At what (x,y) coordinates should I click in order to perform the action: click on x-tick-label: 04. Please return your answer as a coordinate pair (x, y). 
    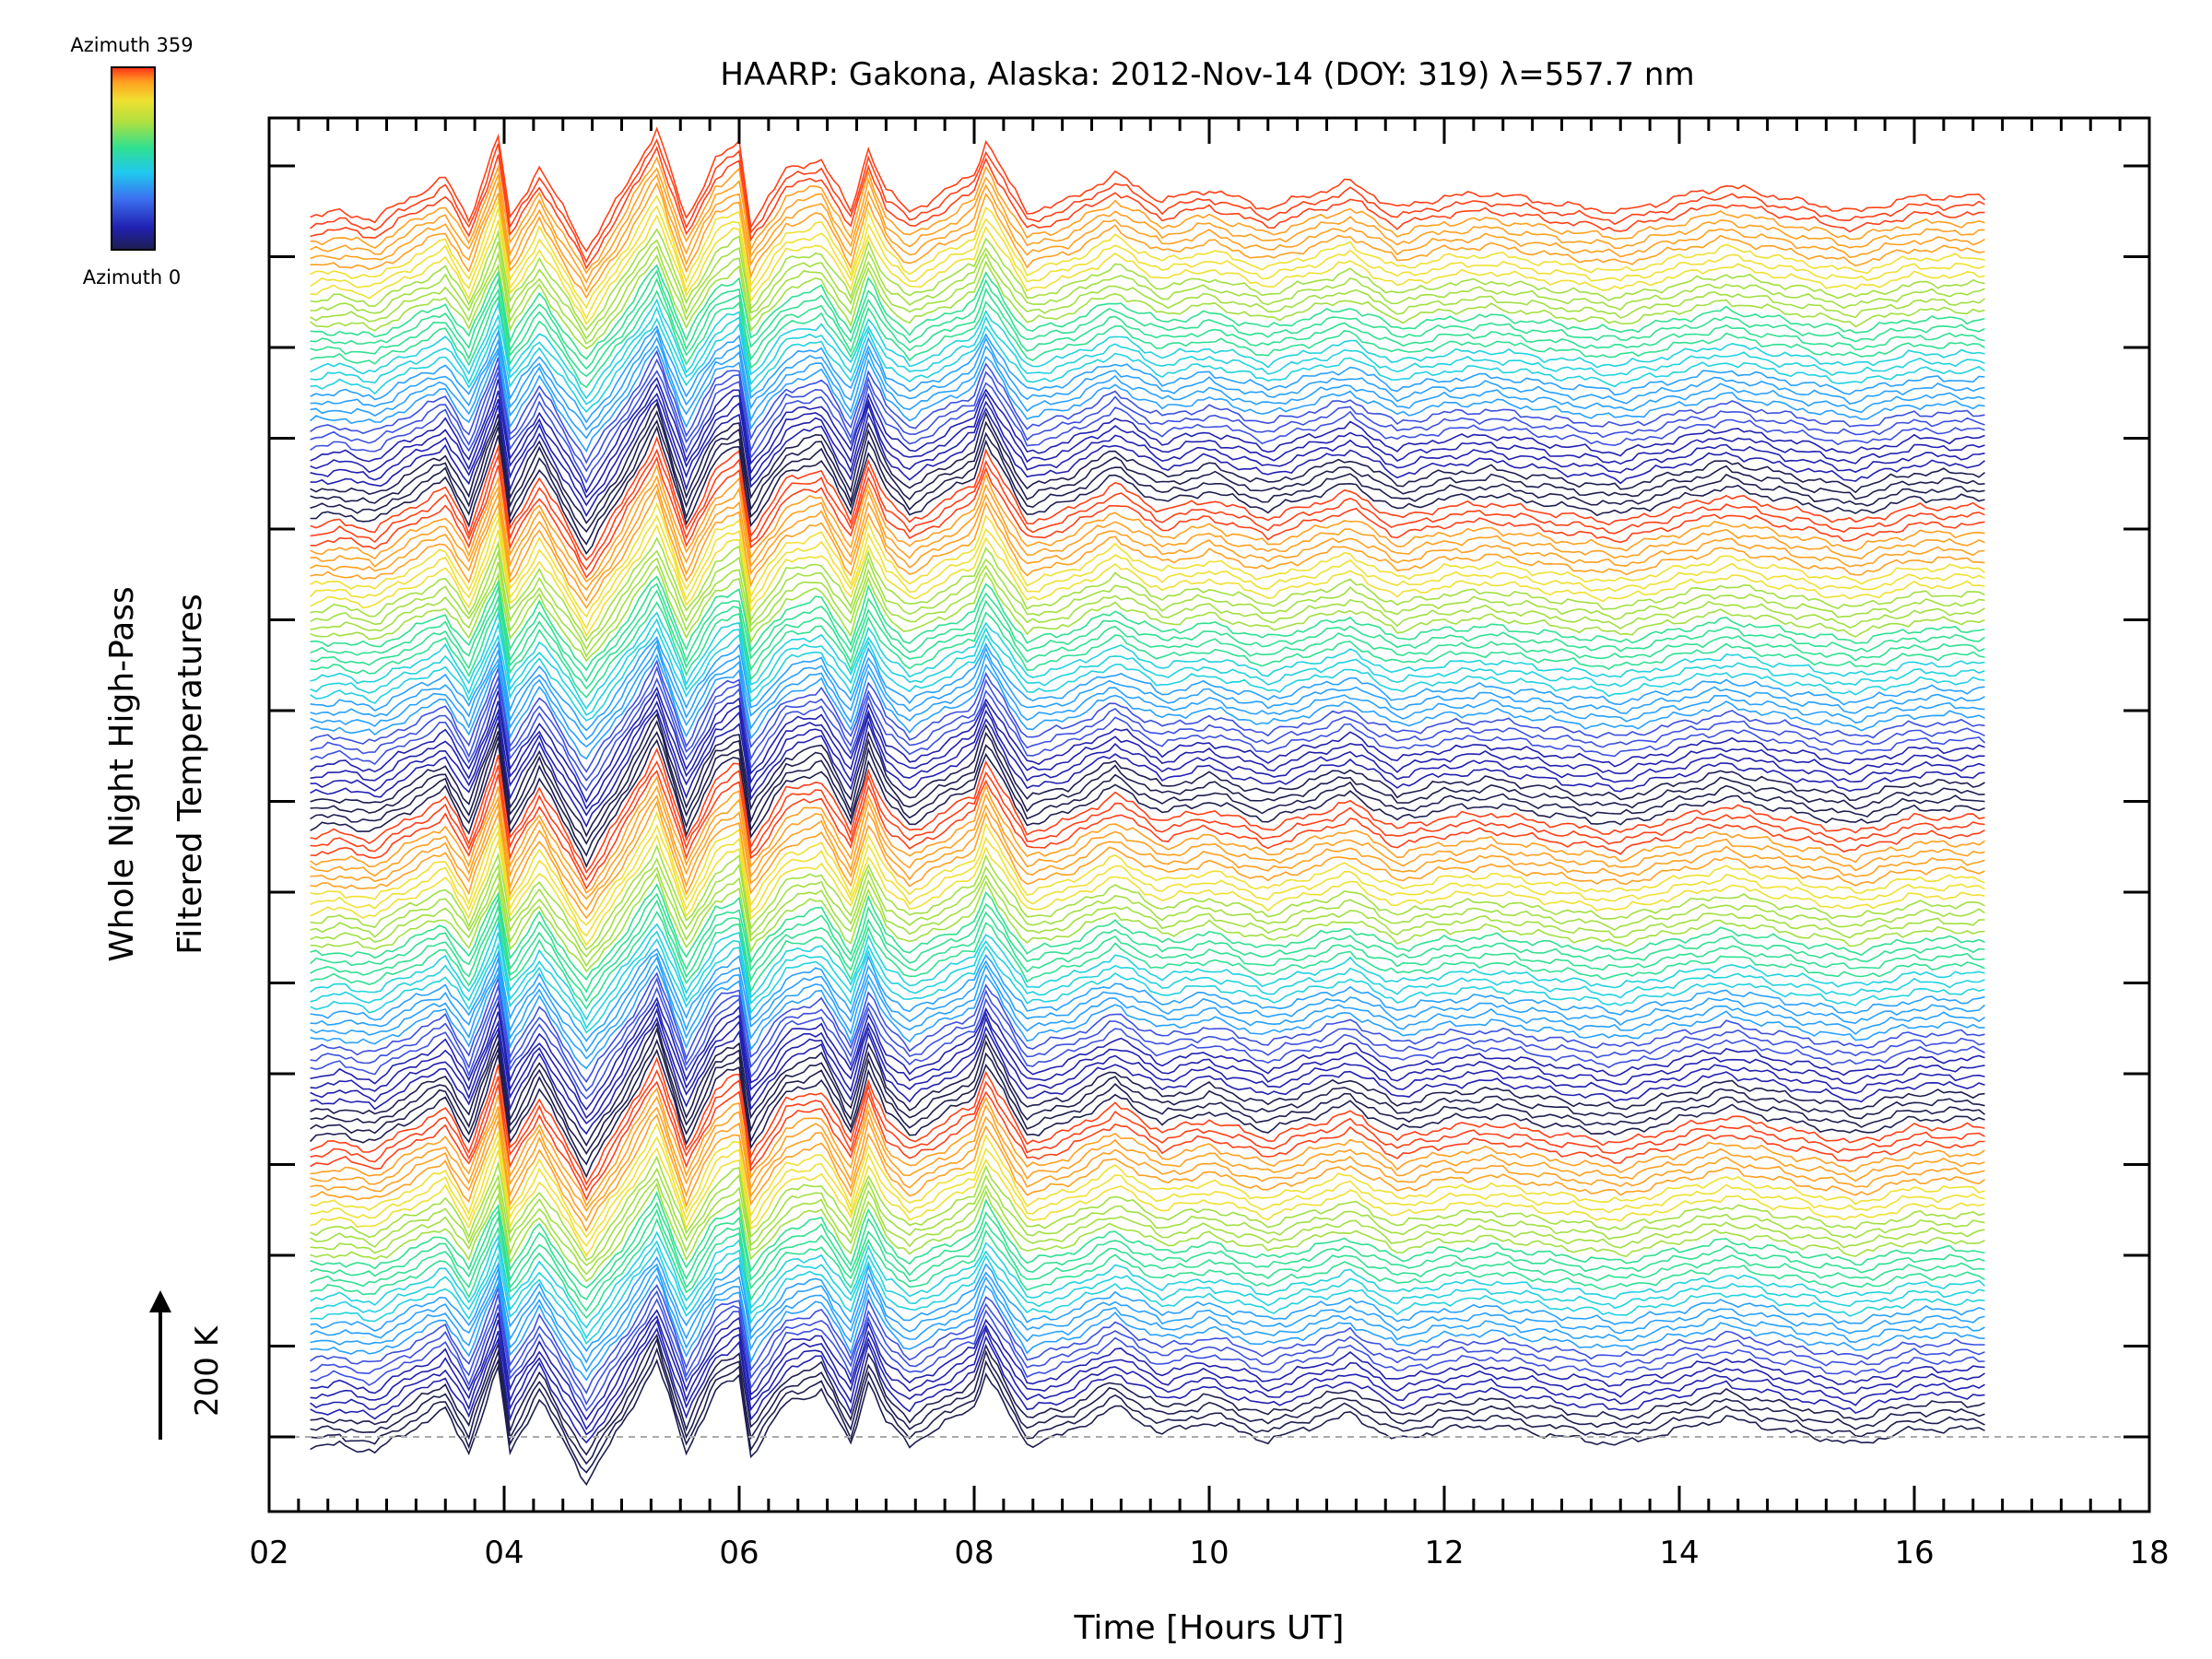
    Looking at the image, I should click on (504, 1553).